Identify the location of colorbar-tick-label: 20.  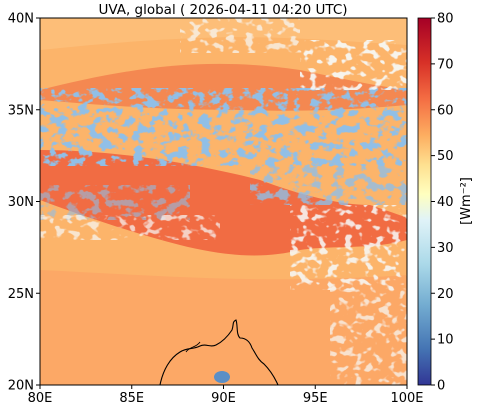
(445, 294).